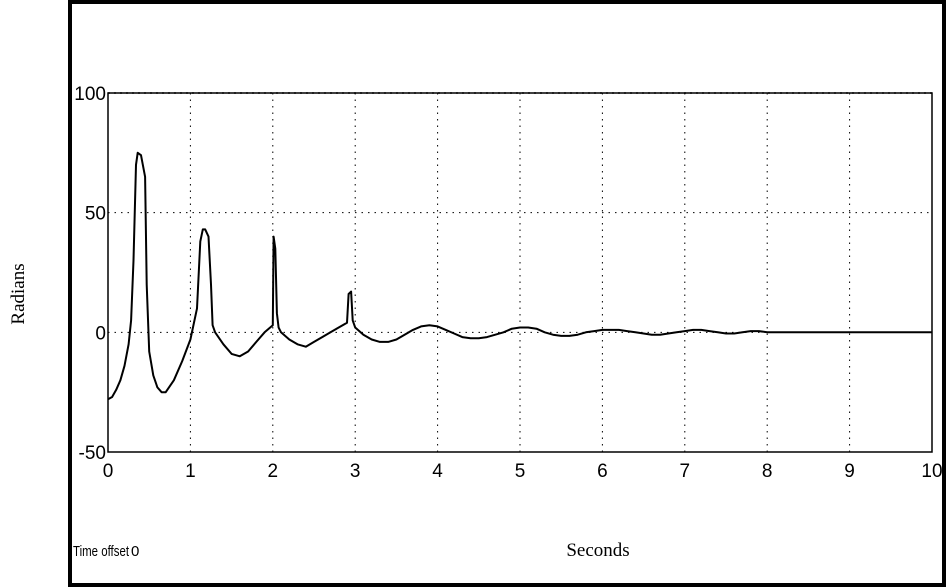 Image resolution: width=946 pixels, height=587 pixels. What do you see at coordinates (92, 453) in the screenshot?
I see `y-tick-label: -50` at bounding box center [92, 453].